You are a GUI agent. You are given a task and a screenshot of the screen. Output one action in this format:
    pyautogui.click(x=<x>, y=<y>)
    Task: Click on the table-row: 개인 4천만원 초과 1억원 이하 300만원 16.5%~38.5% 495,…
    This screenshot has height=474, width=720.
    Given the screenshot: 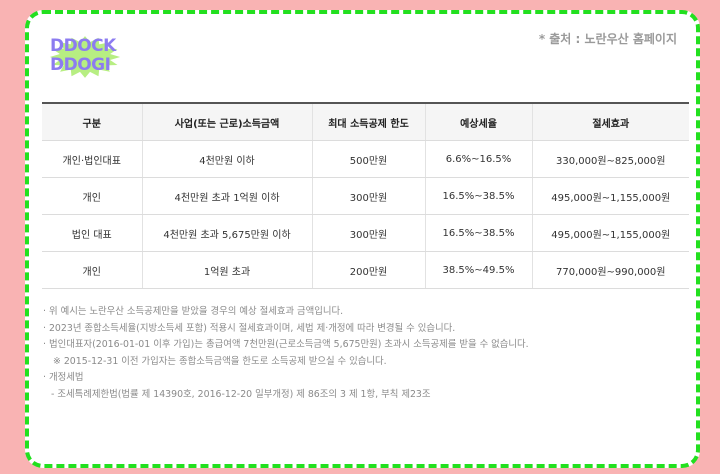 What is the action you would take?
    pyautogui.click(x=365, y=196)
    